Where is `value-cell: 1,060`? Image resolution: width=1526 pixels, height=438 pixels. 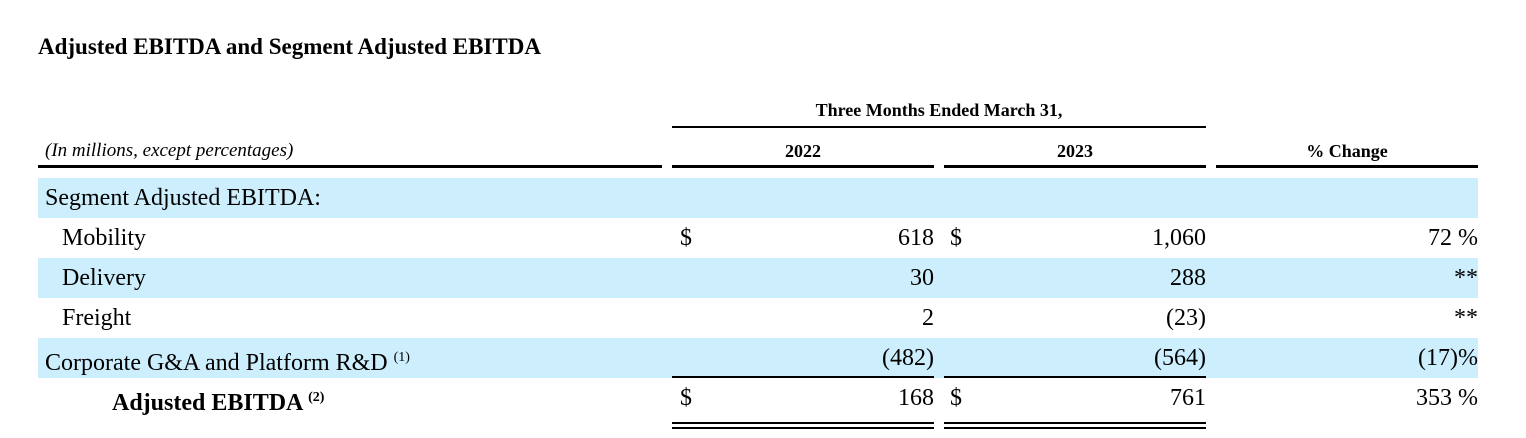 value-cell: 1,060 is located at coordinates (1179, 238).